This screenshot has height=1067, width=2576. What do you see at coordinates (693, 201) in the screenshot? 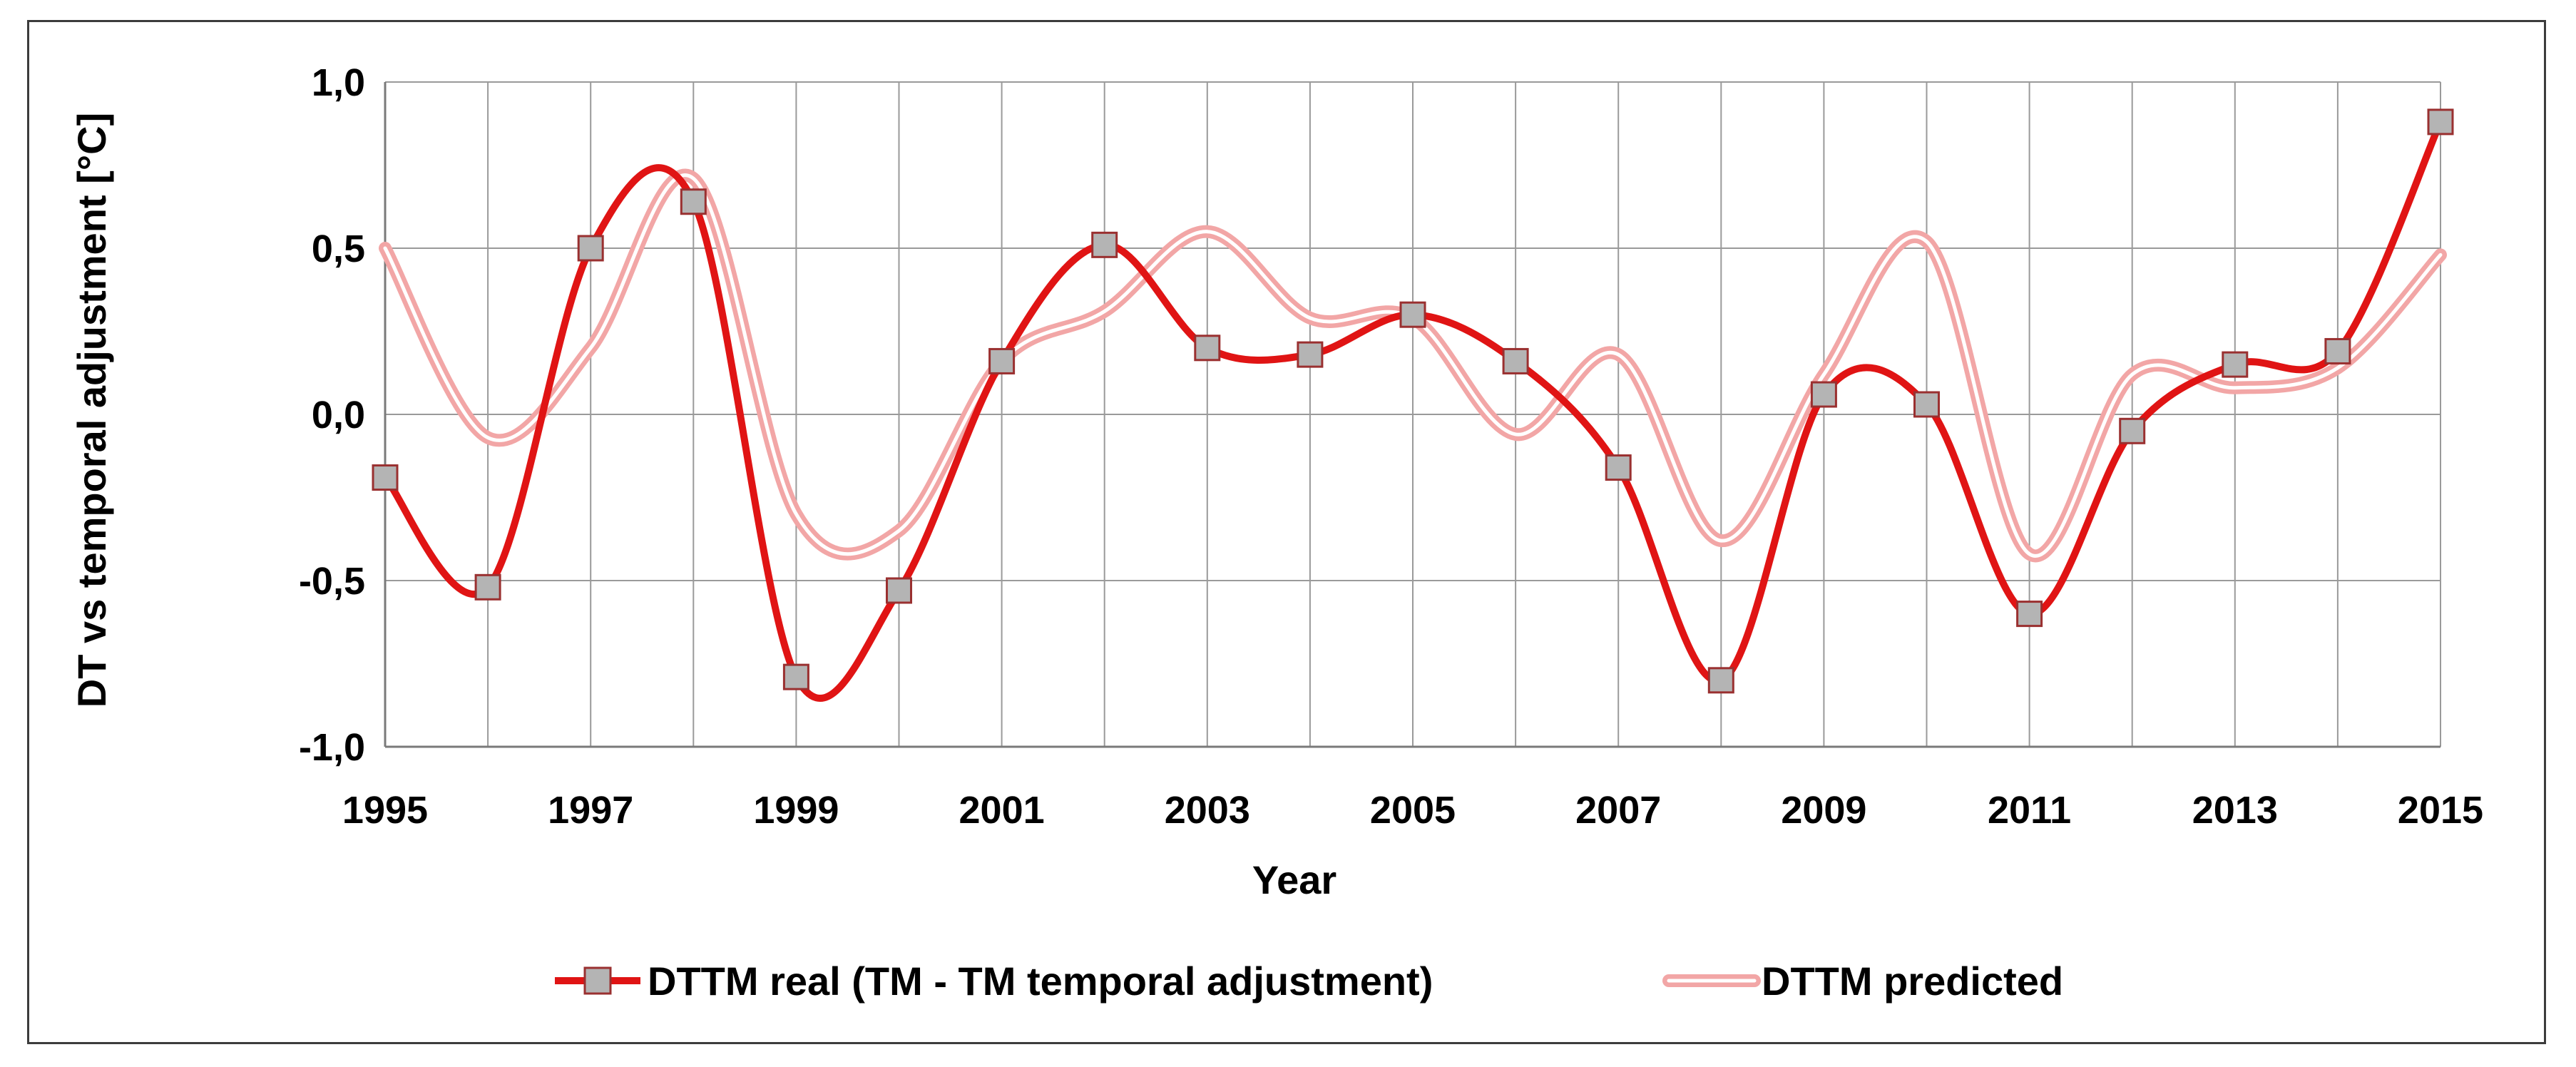
I see `real-point-1998` at bounding box center [693, 201].